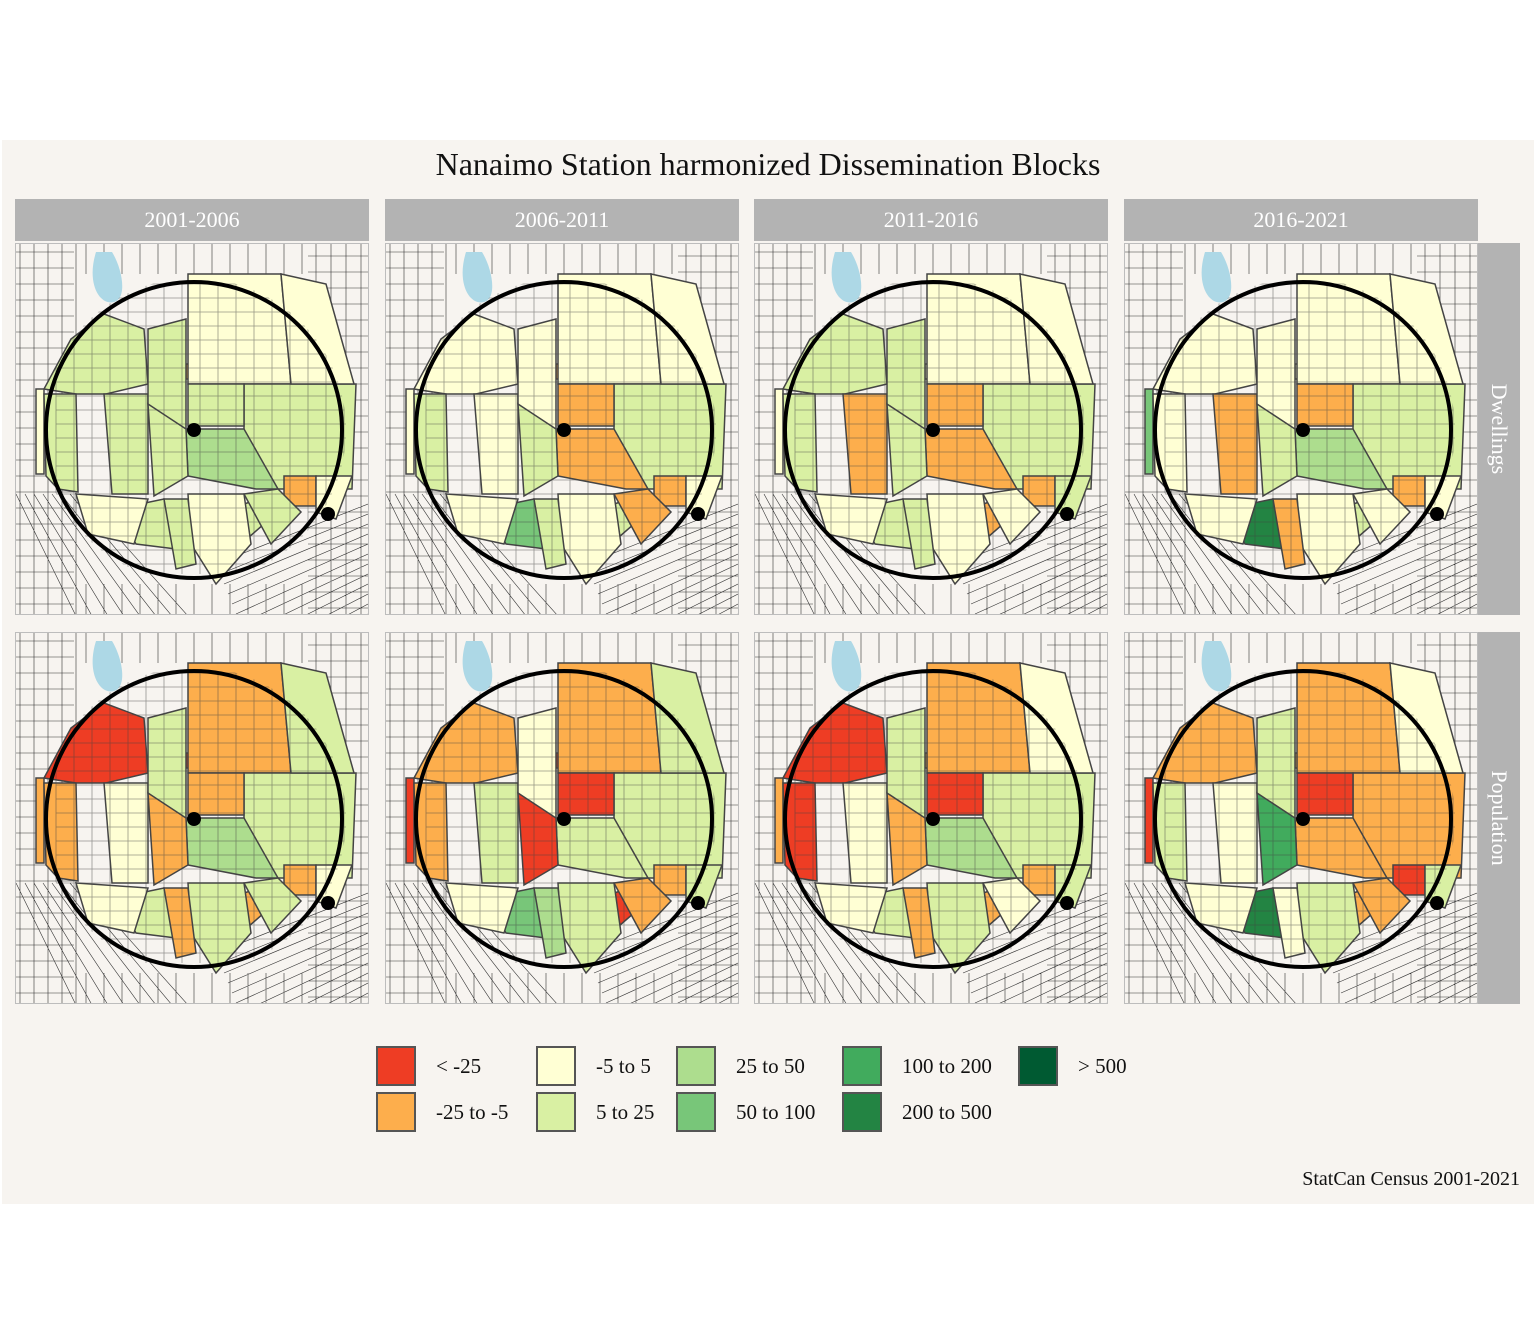 This screenshot has width=1536, height=1344. Describe the element at coordinates (562, 220) in the screenshot. I see `column-strip-2: 2006-2011` at that location.